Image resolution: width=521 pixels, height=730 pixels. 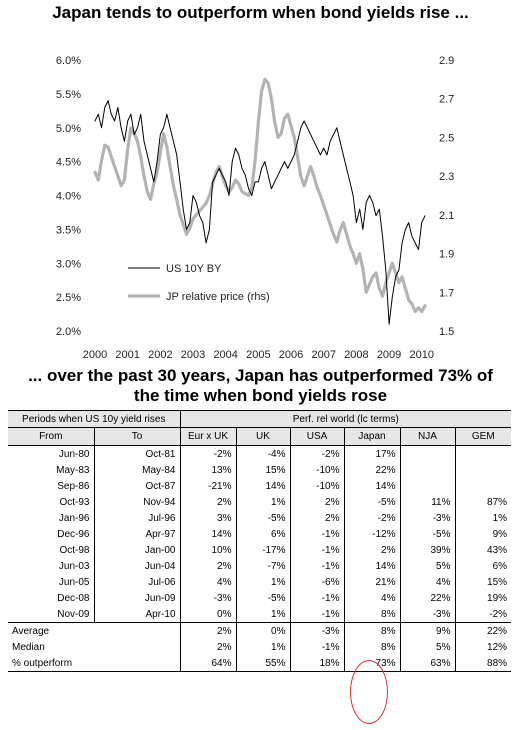 What do you see at coordinates (68, 163) in the screenshot?
I see `y-left-tick-label: 4.5%` at bounding box center [68, 163].